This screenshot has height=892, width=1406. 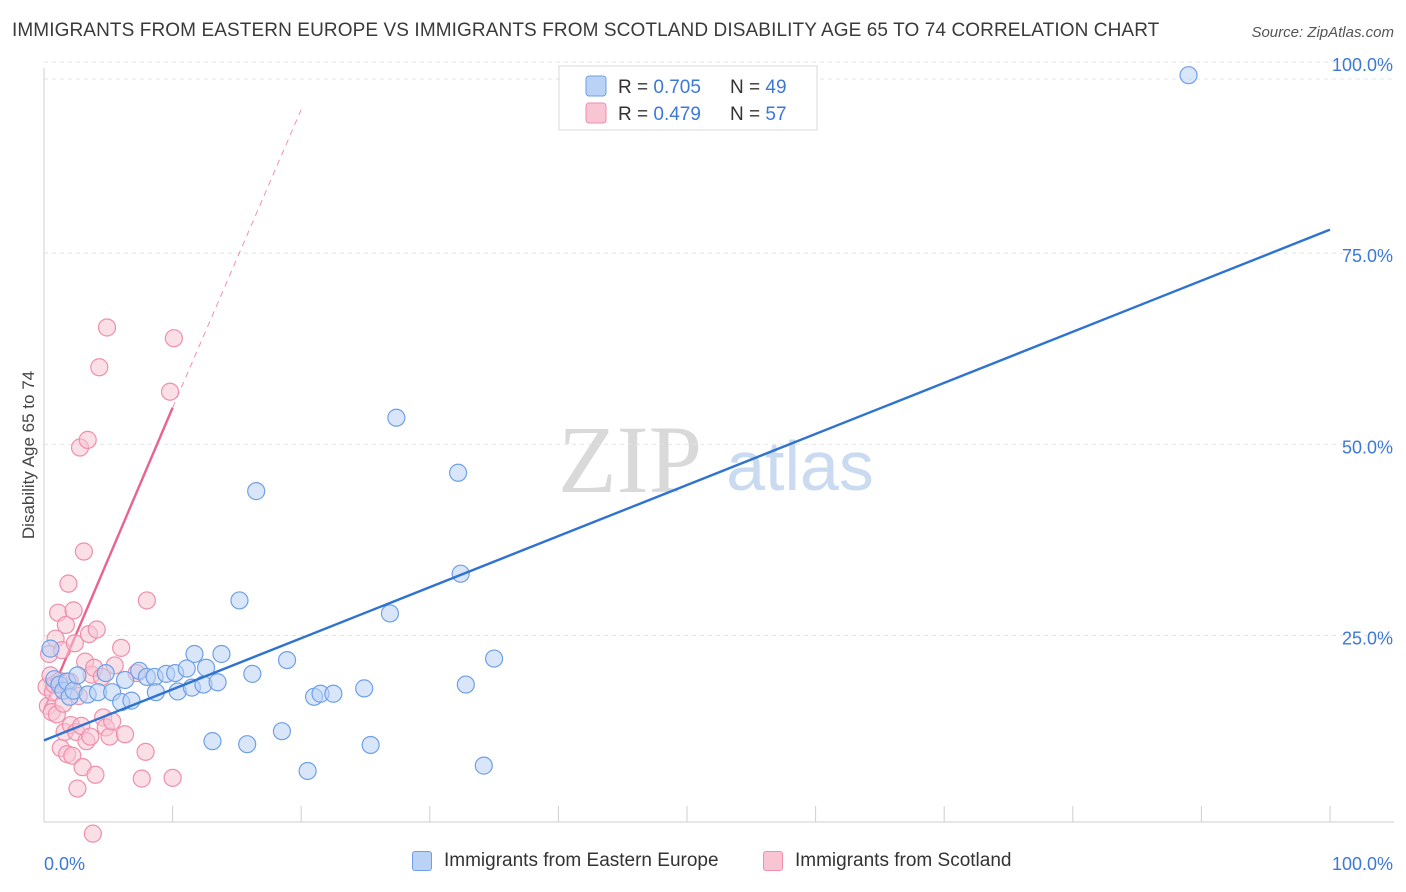 I want to click on watermark-atlas: atlas, so click(x=800, y=466).